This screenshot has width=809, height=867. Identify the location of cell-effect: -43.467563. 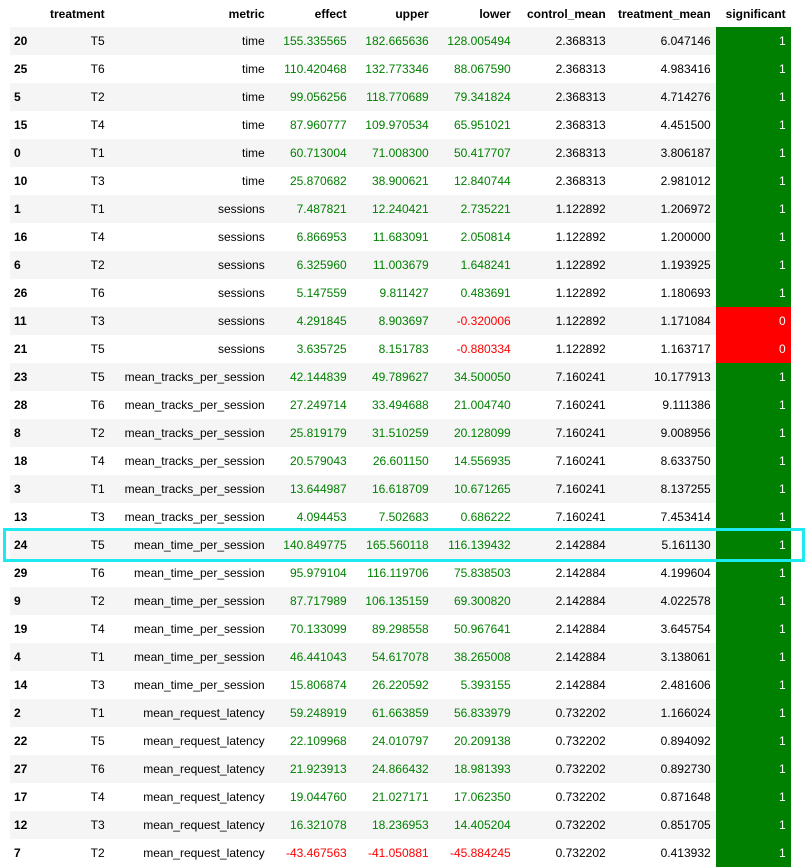
(316, 853).